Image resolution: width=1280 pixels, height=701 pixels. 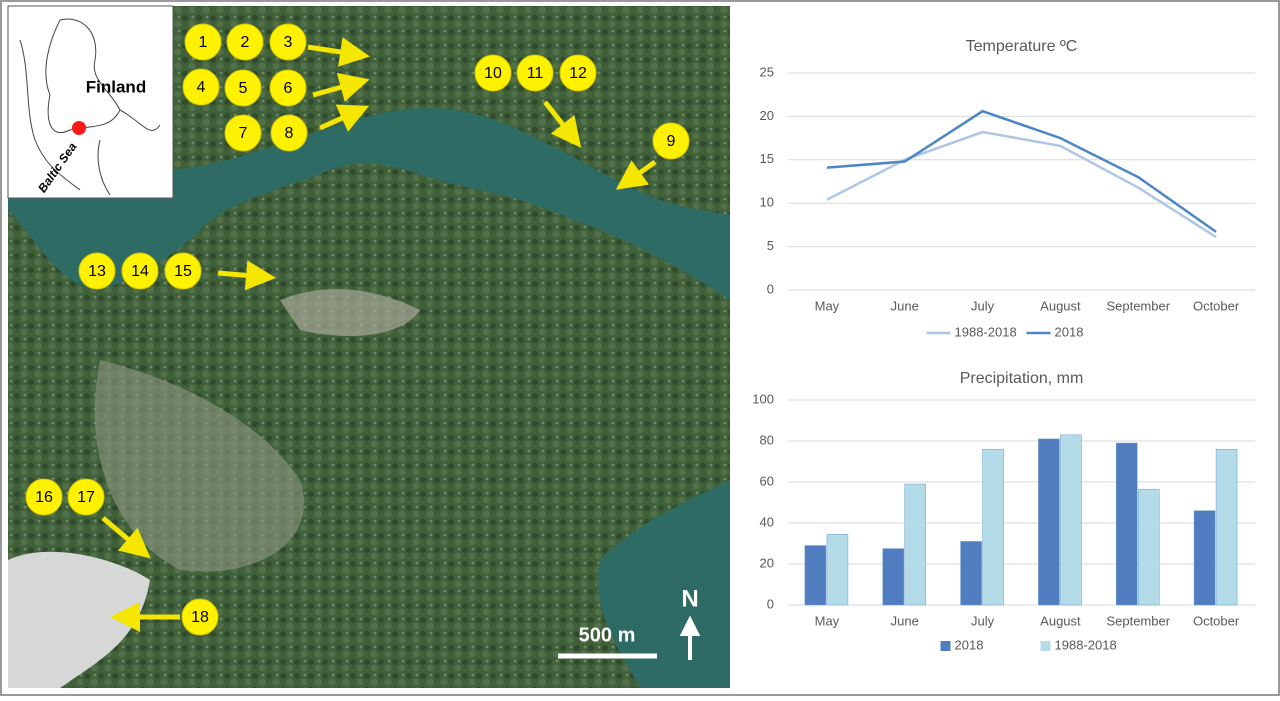 I want to click on north-label: N, so click(x=689, y=598).